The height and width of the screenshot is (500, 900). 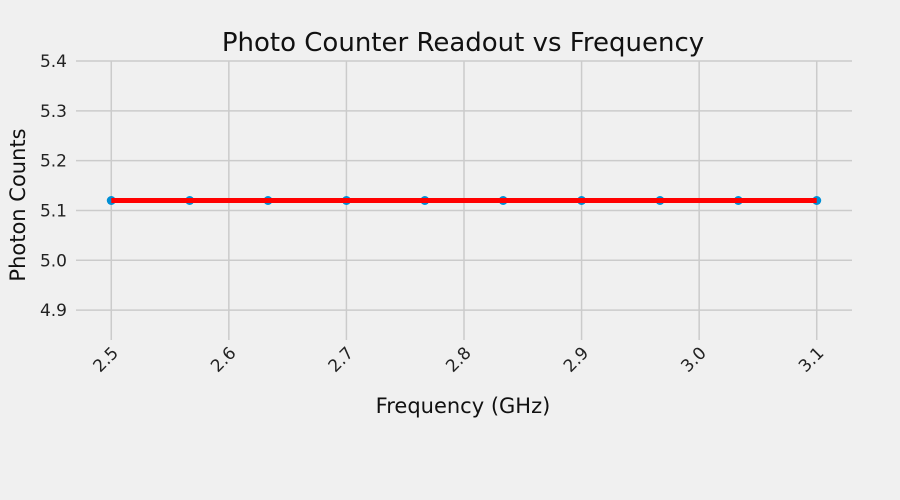 I want to click on y-tick-label: 5.3, so click(x=53, y=112).